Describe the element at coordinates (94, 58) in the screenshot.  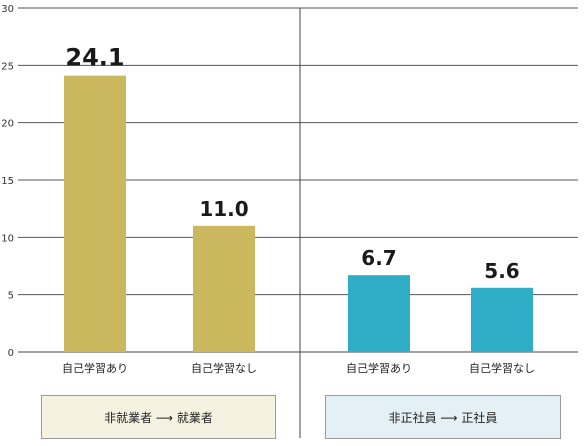
I see `value-label: 24.1` at that location.